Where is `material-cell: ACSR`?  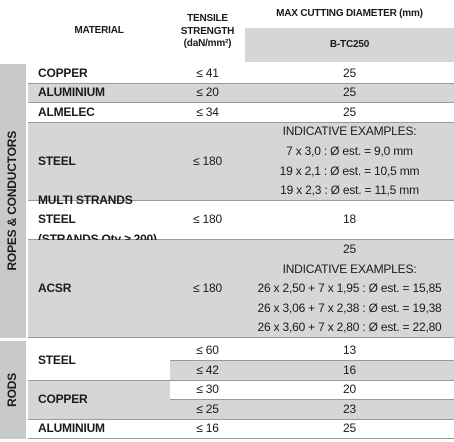 material-cell: ACSR is located at coordinates (99, 289).